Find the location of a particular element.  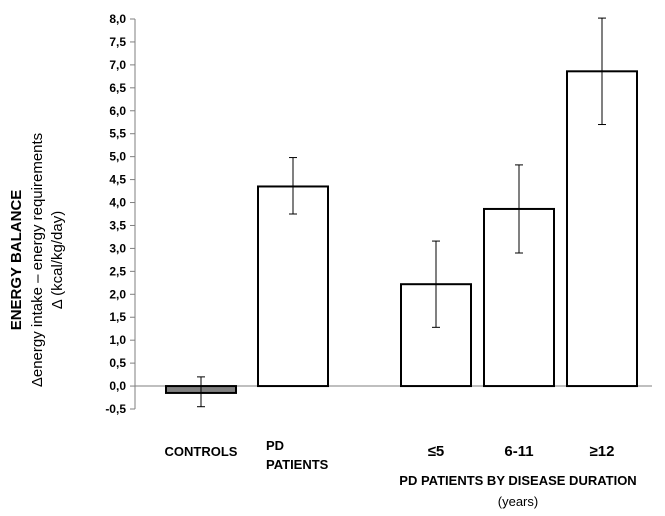

category-label: ≥12 is located at coordinates (602, 451).